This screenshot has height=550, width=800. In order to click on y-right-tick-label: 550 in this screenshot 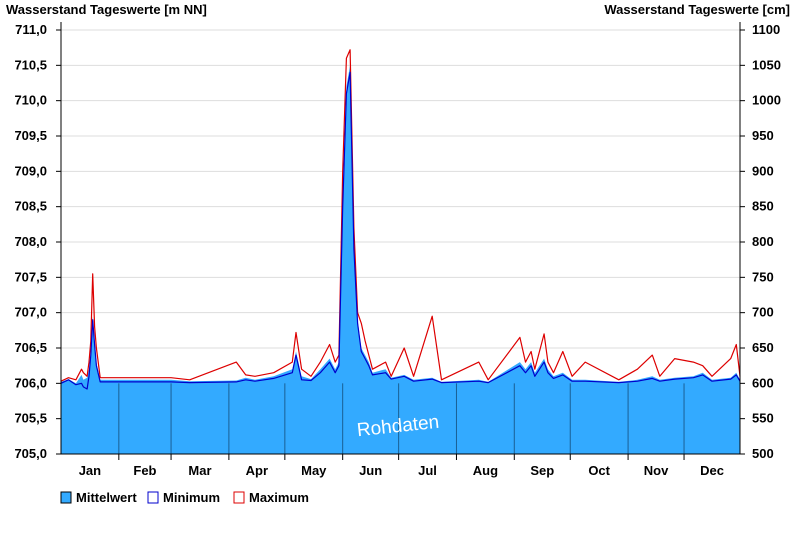, I will do `click(763, 418)`.